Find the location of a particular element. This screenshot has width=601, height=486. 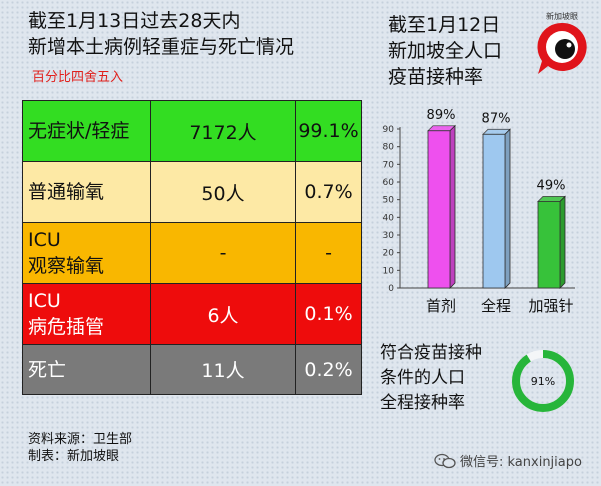

percent-cell: - is located at coordinates (328, 253).